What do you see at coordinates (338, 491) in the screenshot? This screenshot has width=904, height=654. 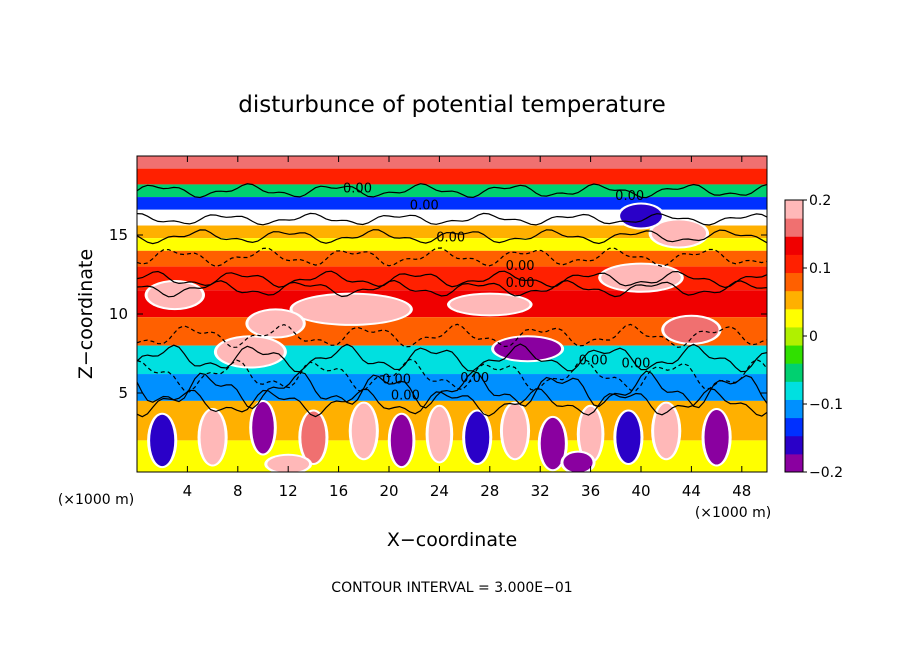 I see `x-tick-label-3: 16` at bounding box center [338, 491].